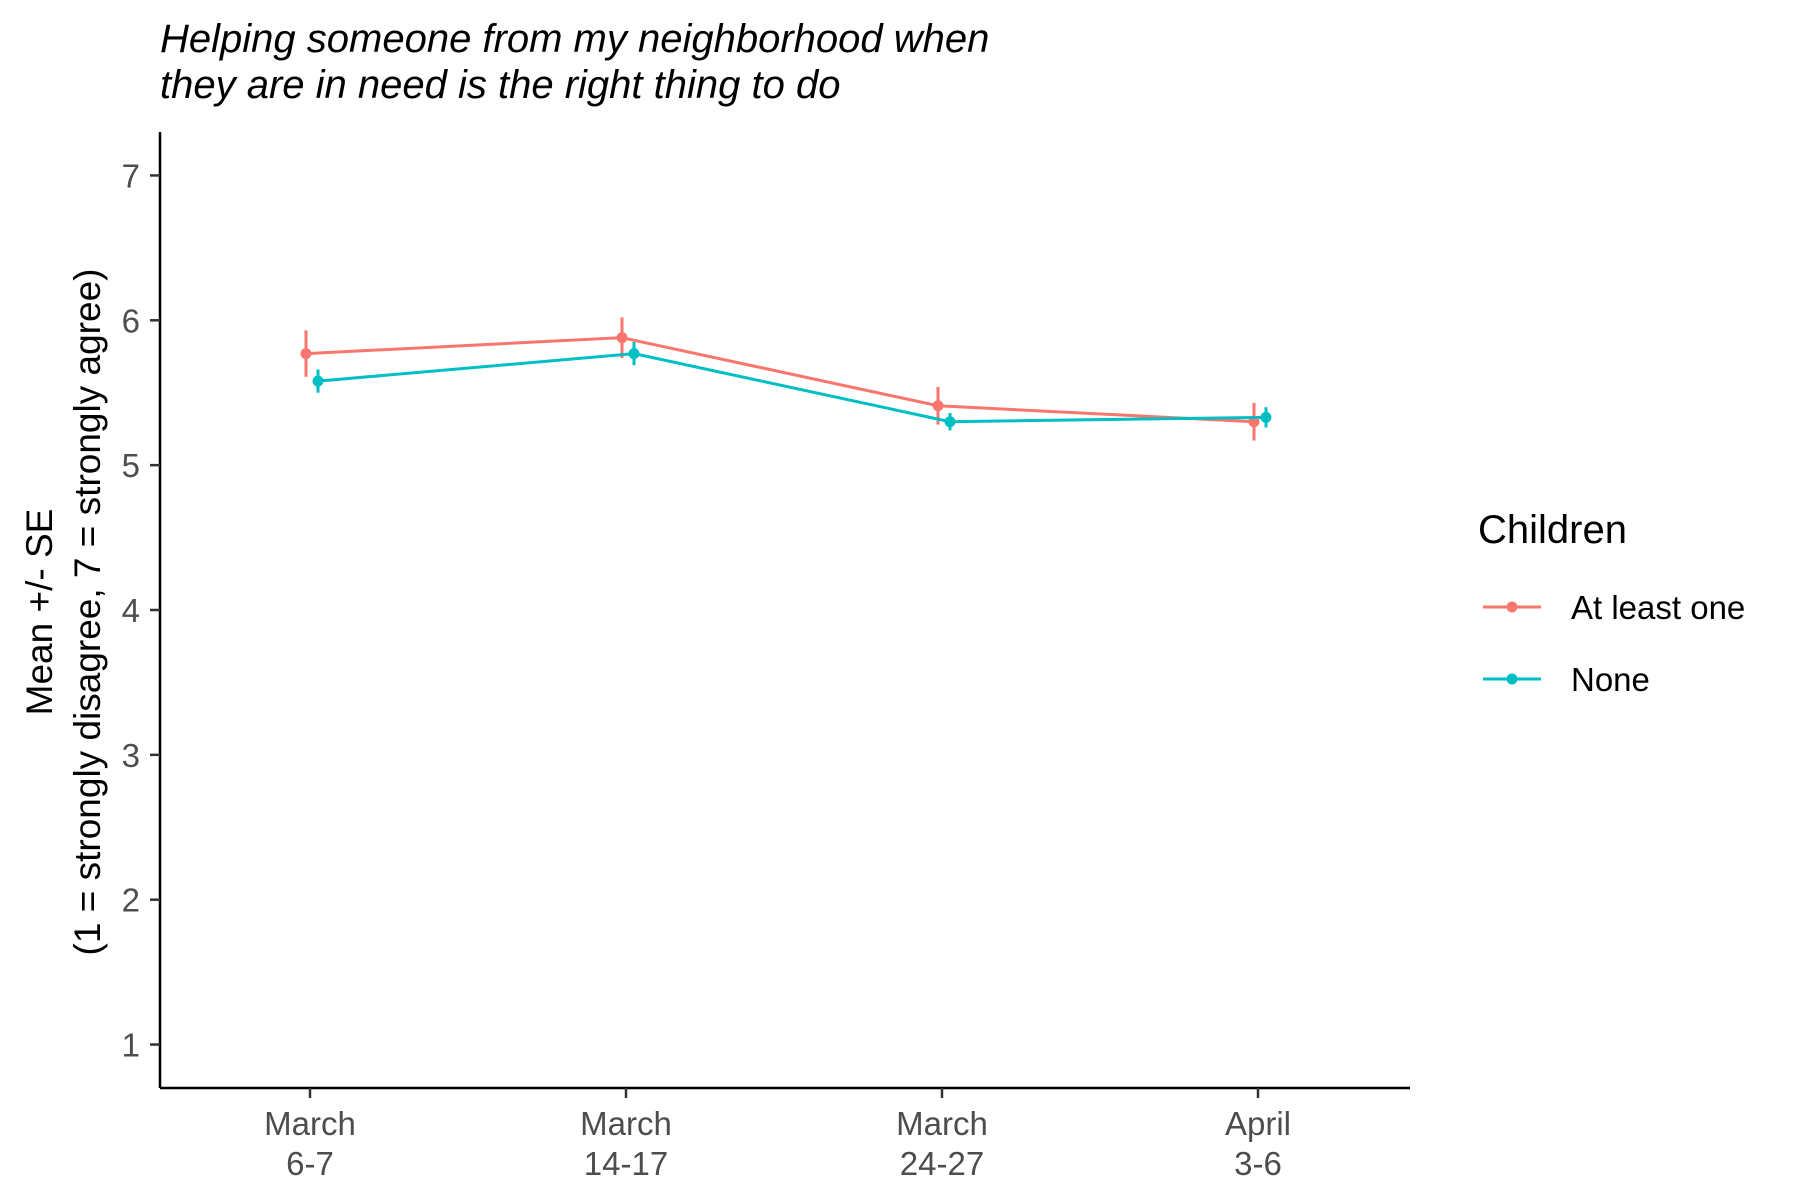 This screenshot has width=1800, height=1200. What do you see at coordinates (141, 610) in the screenshot?
I see `y-ticks: 1 2 3 4 5 6 7` at bounding box center [141, 610].